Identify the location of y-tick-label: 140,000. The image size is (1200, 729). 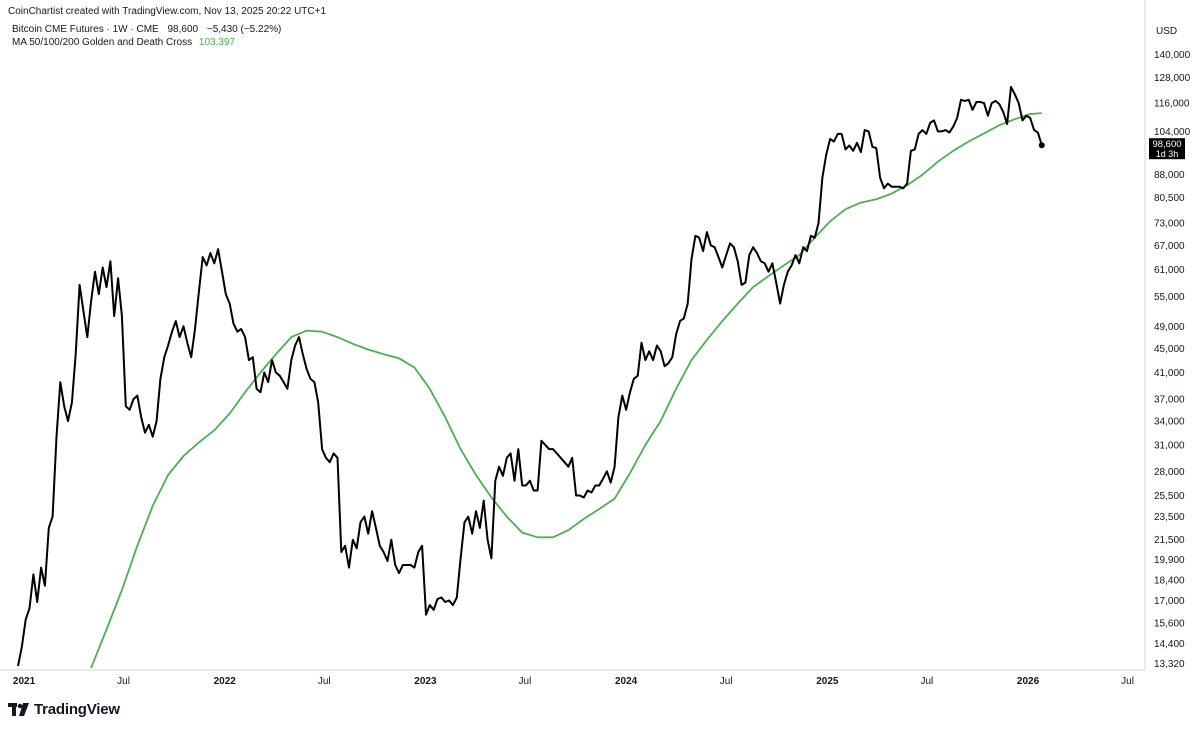
(1172, 55).